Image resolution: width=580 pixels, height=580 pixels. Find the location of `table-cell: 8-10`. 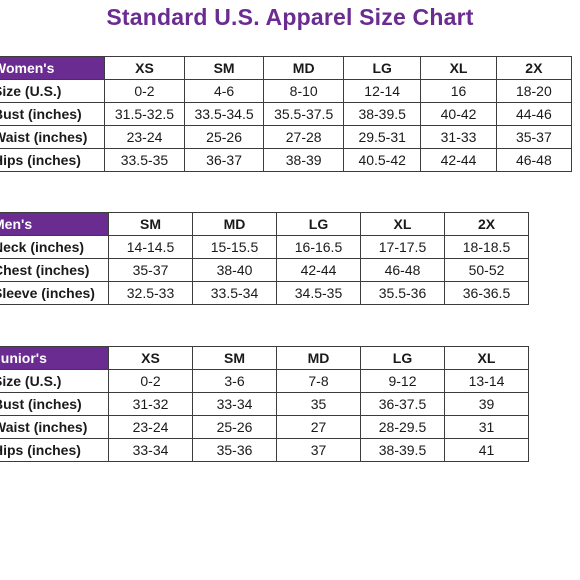

table-cell: 8-10 is located at coordinates (303, 91).